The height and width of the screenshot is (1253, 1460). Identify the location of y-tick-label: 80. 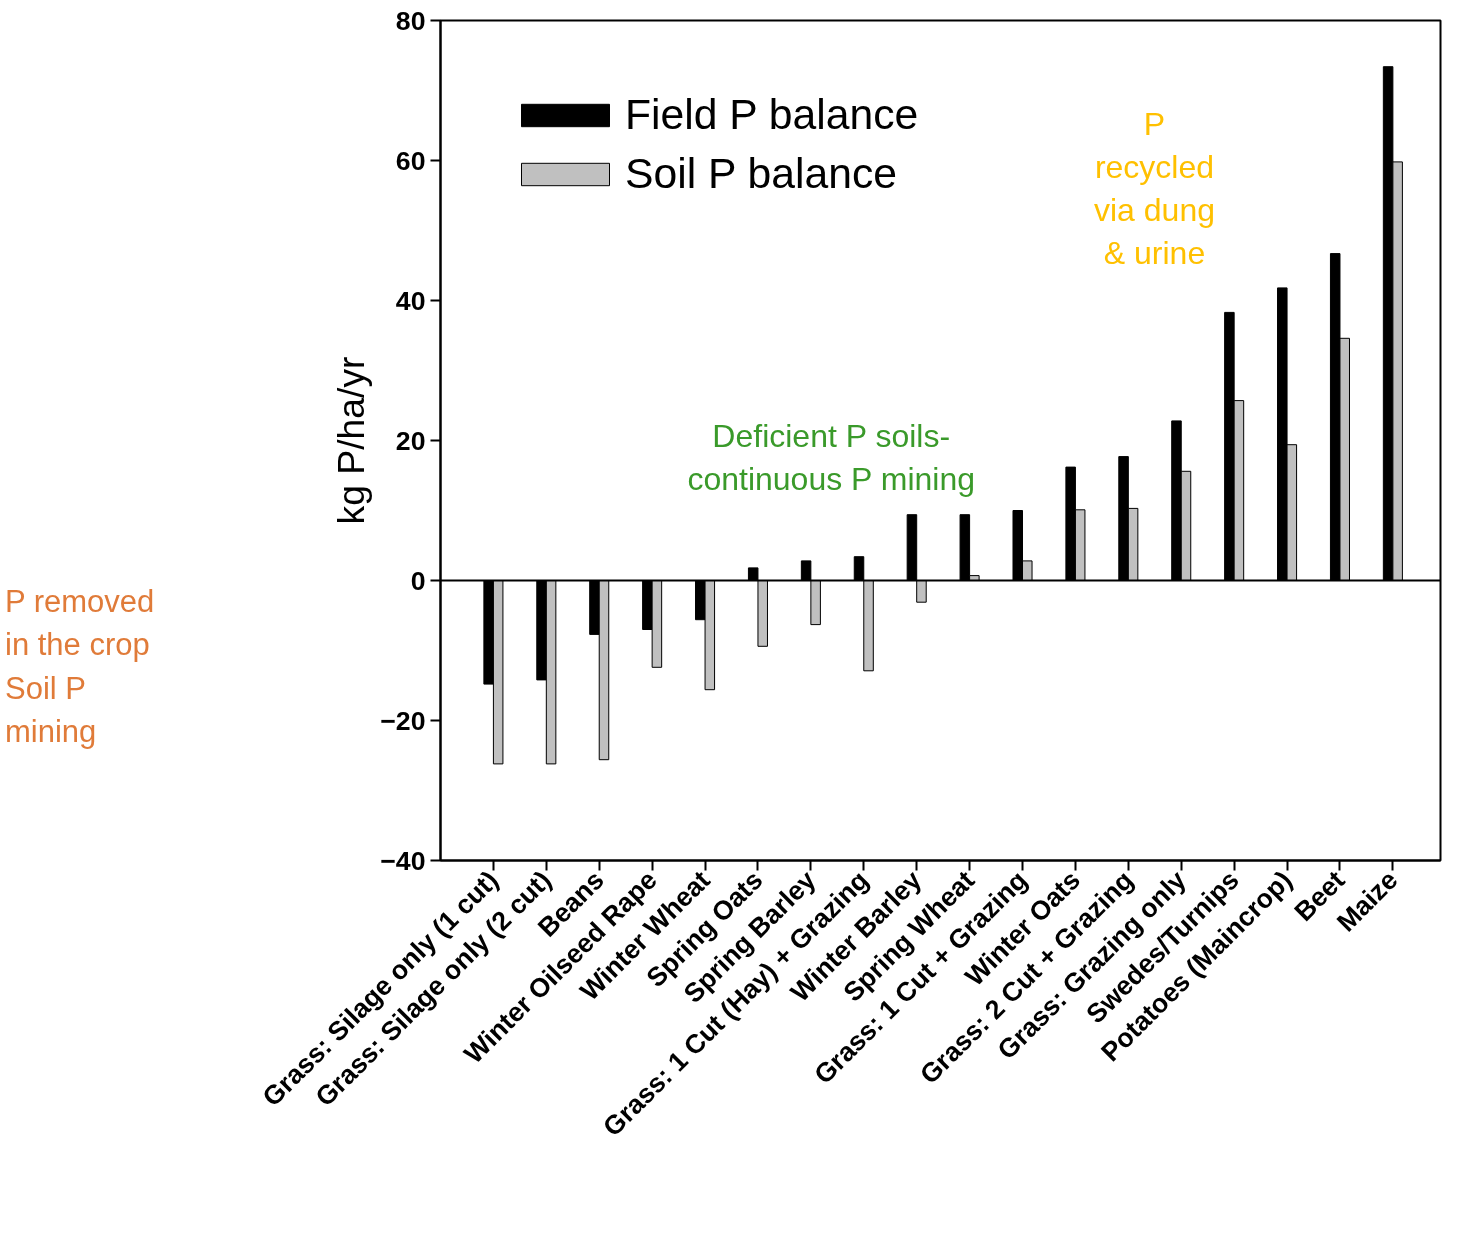
(410, 20).